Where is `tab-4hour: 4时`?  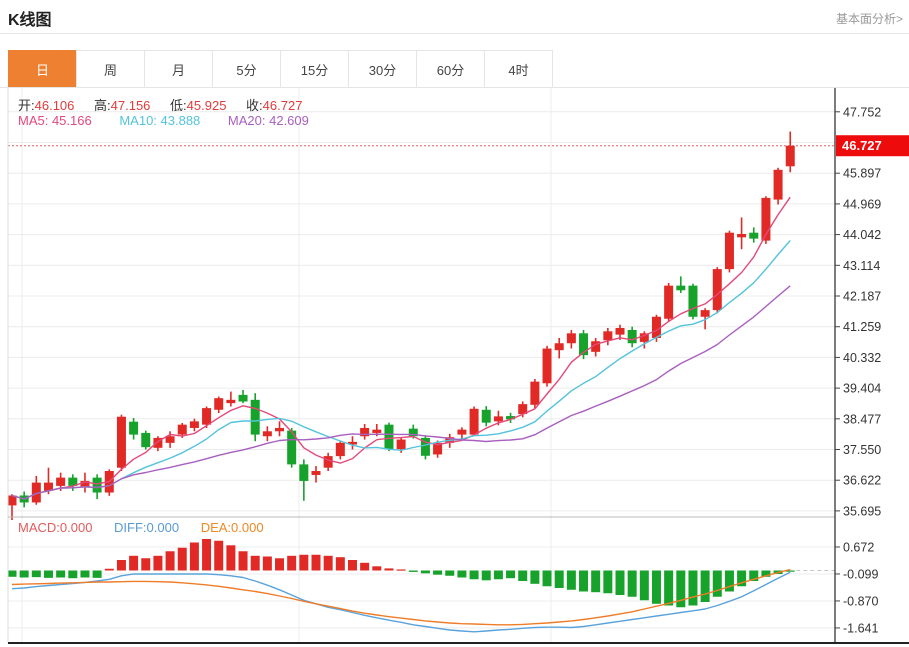
tab-4hour: 4时 is located at coordinates (518, 69).